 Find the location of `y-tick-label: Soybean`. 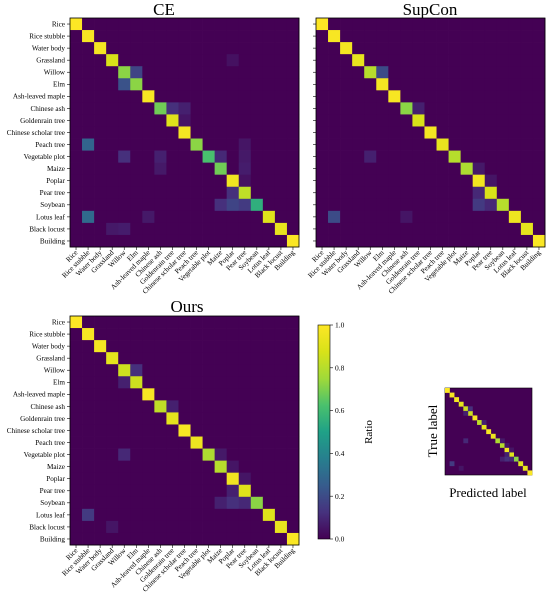

y-tick-label: Soybean is located at coordinates (52, 503).